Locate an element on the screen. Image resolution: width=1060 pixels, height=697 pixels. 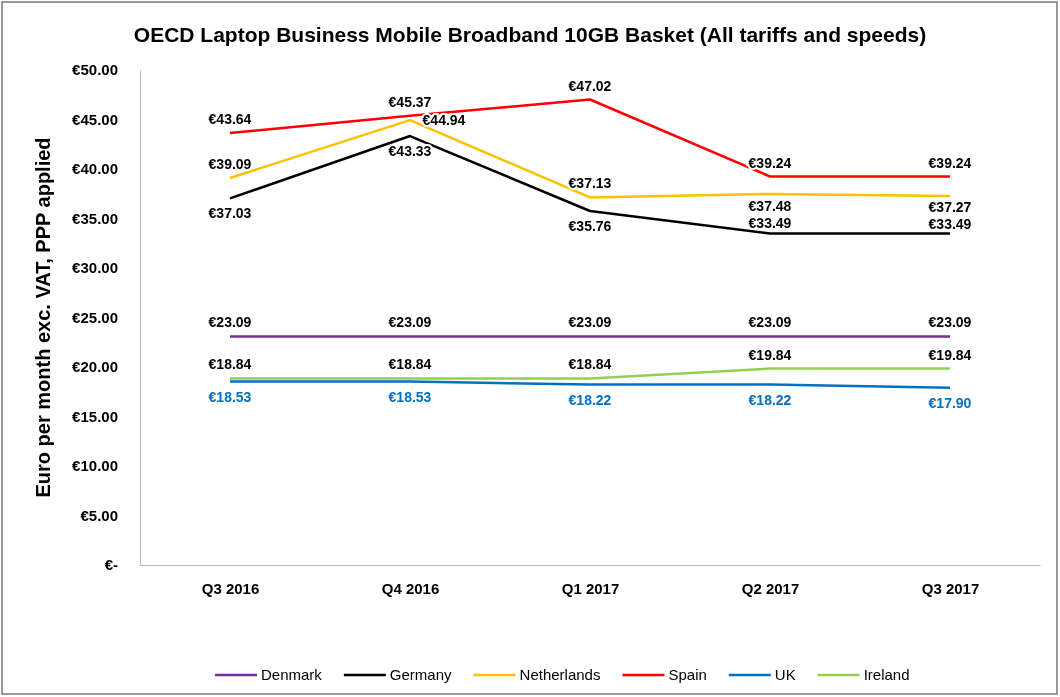
legend-label: Germany is located at coordinates (421, 674).